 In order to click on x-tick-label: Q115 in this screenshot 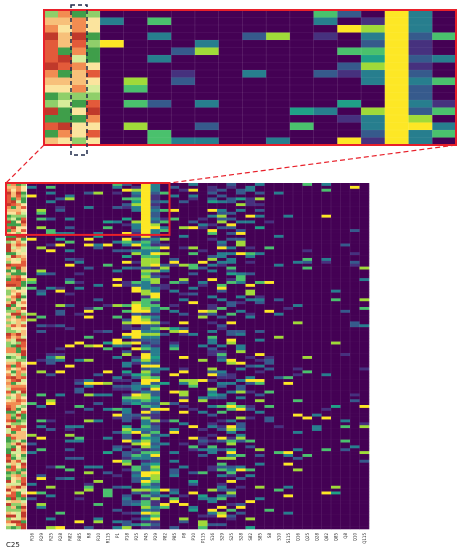, I will do `click(364, 538)`.